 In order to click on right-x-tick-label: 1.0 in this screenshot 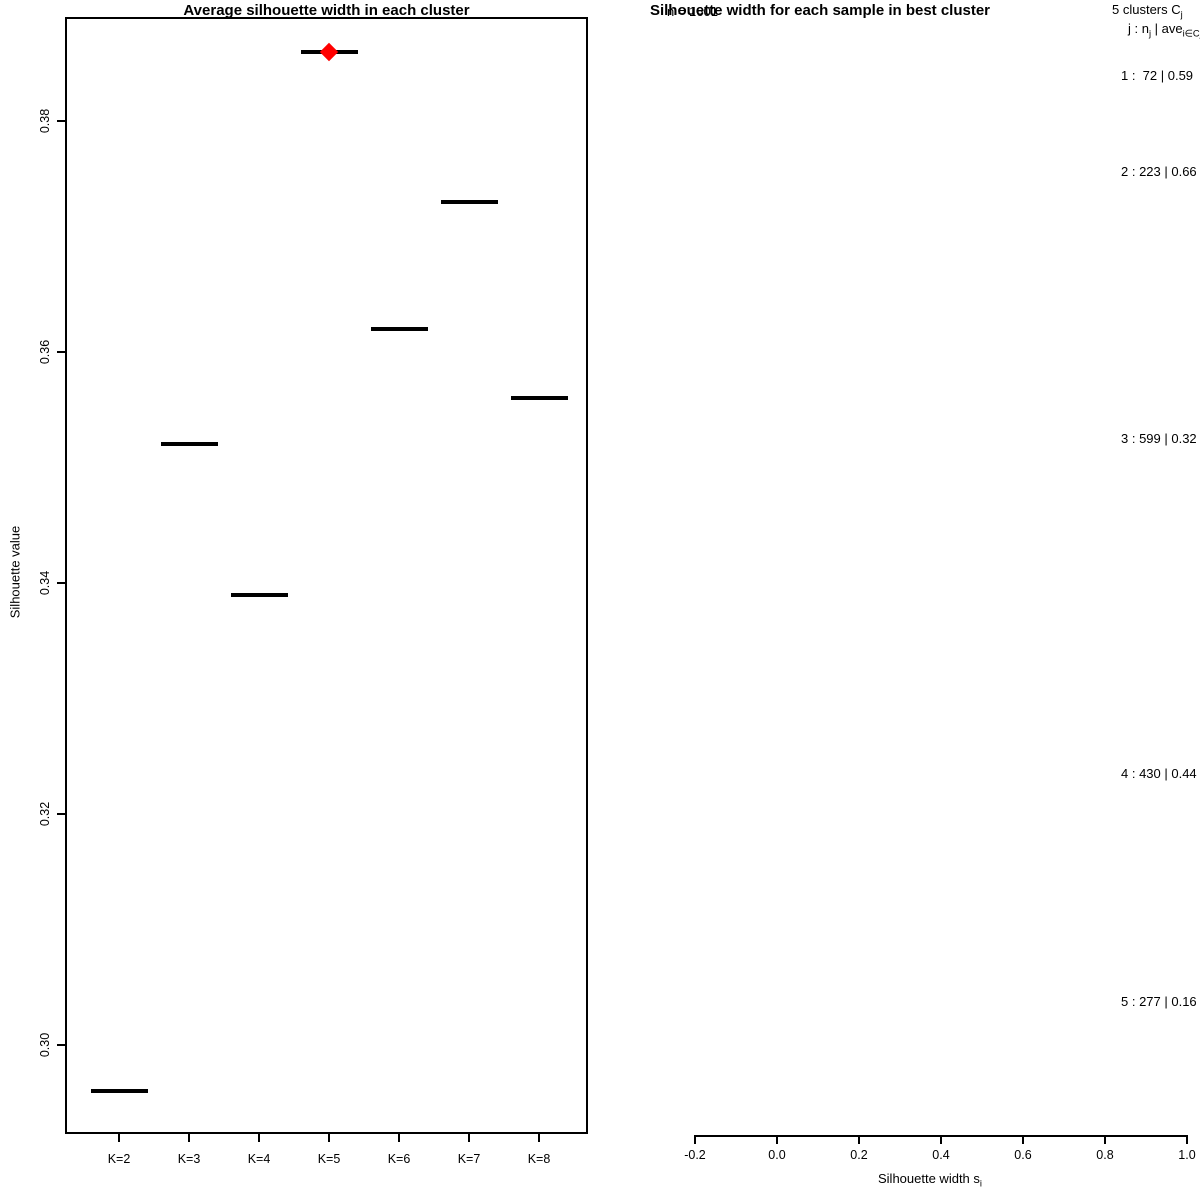, I will do `click(1187, 1155)`.